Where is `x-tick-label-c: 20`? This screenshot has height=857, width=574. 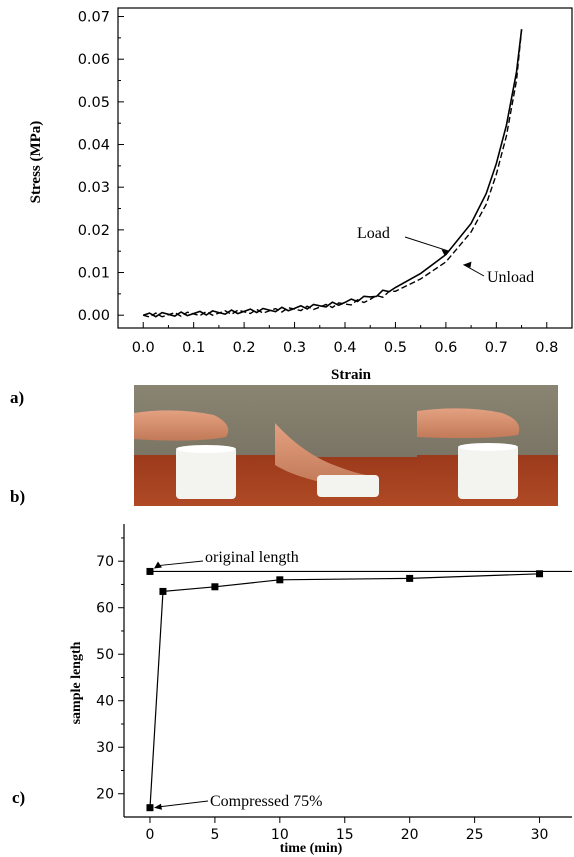 x-tick-label-c: 20 is located at coordinates (410, 835).